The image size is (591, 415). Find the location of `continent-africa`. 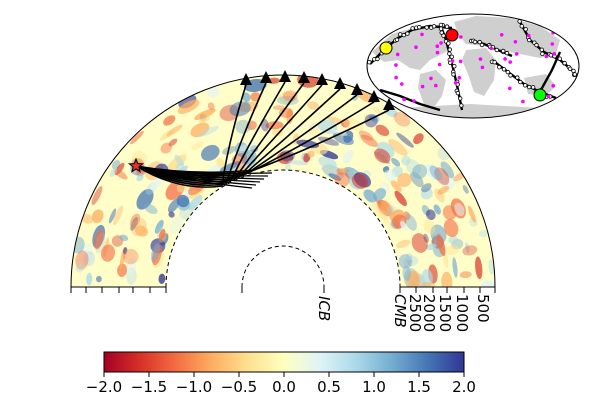

continent-africa is located at coordinates (479, 72).